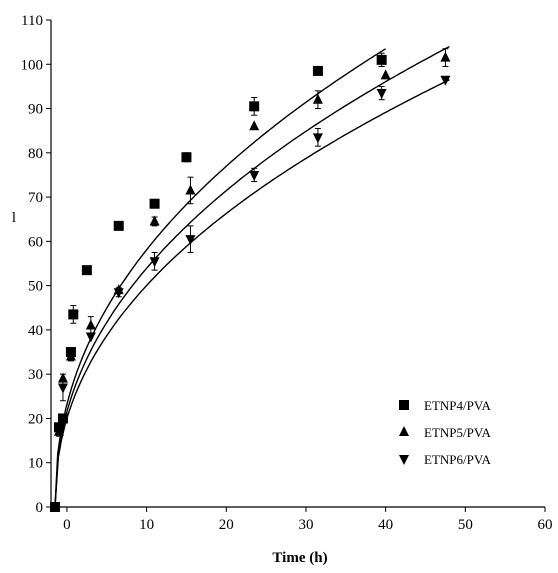 This screenshot has height=573, width=558. I want to click on x-tick-label: 30, so click(305, 525).